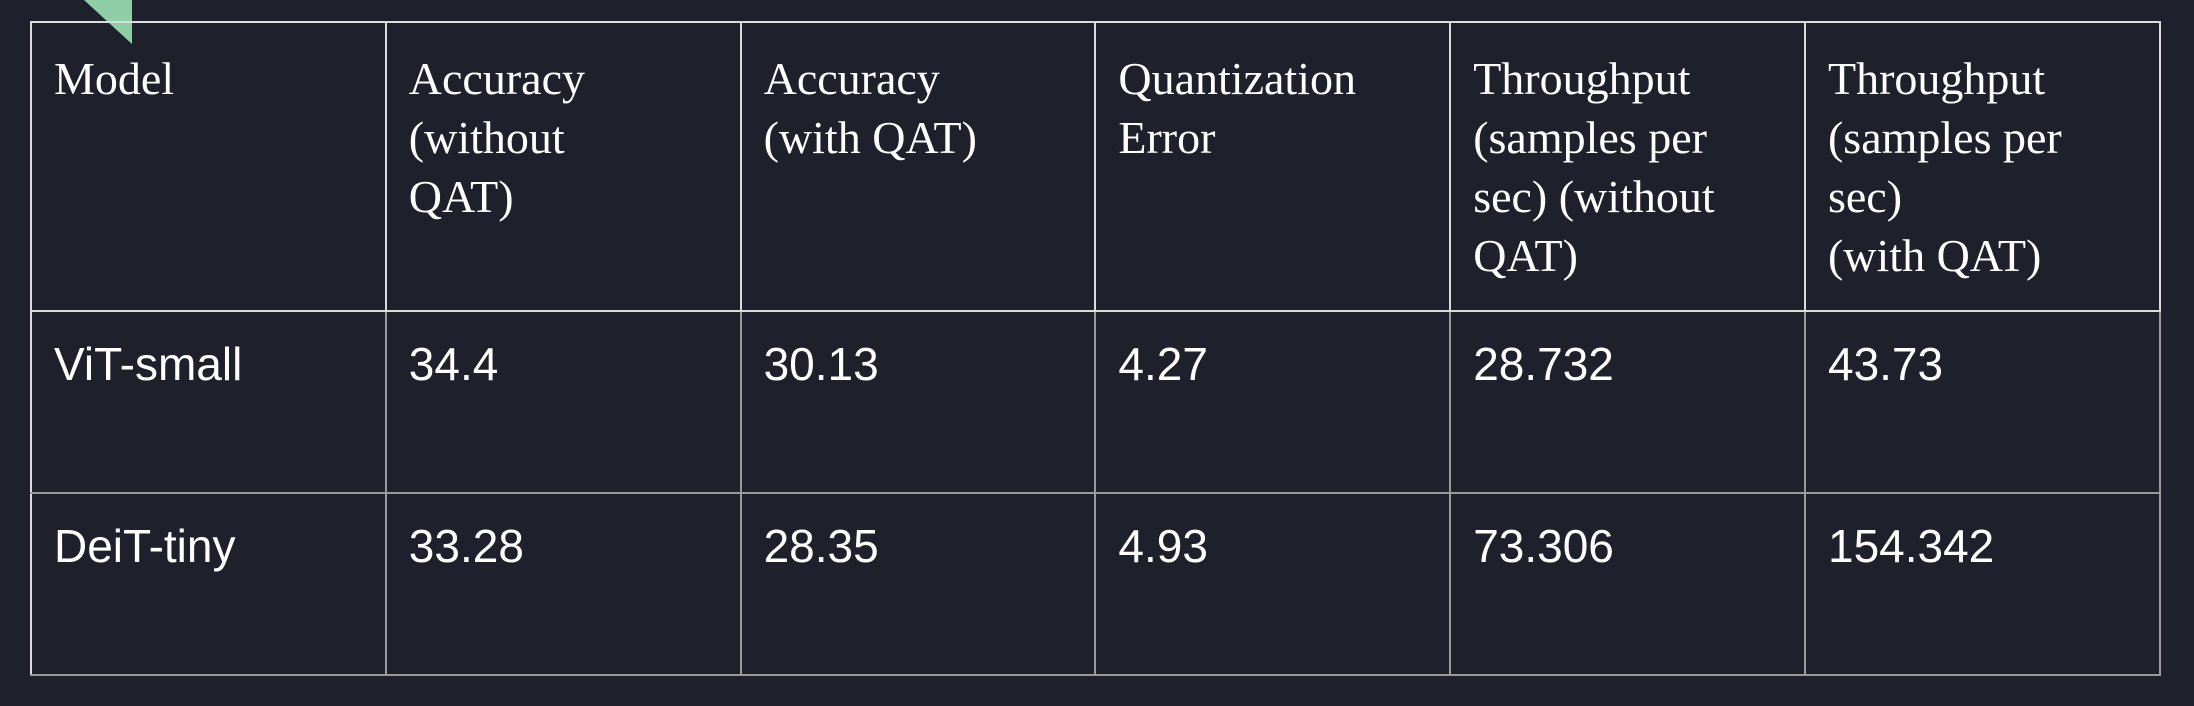 This screenshot has height=706, width=2194. What do you see at coordinates (918, 584) in the screenshot?
I see `cell-accuracy-with-qat: 28.35` at bounding box center [918, 584].